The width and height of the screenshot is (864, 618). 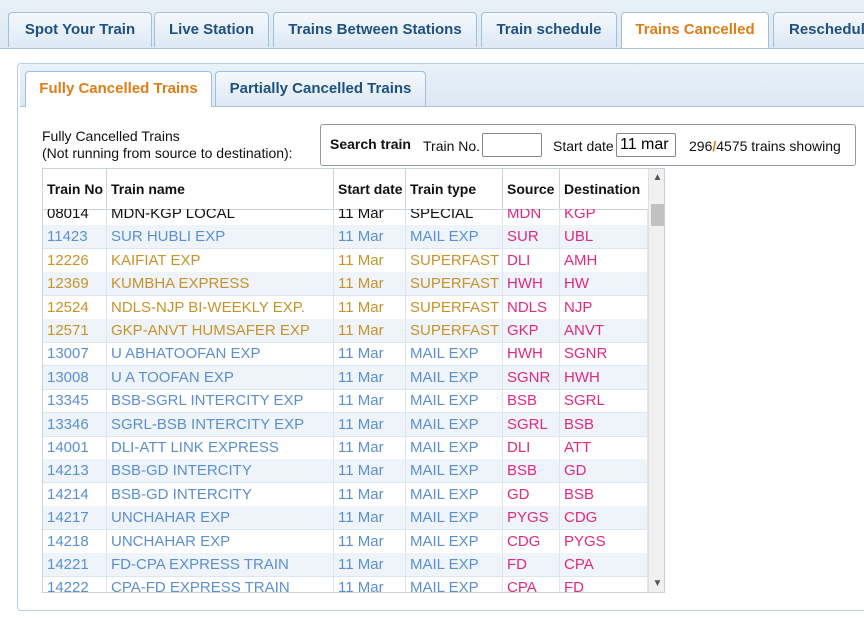 What do you see at coordinates (345, 494) in the screenshot?
I see `table-row: 14214 BSB-GD INTERCITY 11 Mar MAIL EXP GD BSB` at bounding box center [345, 494].